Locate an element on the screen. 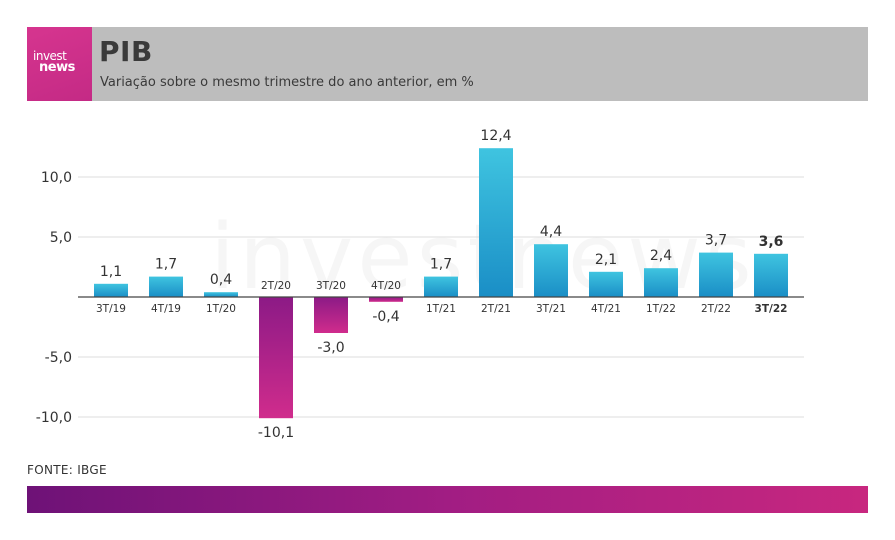  x-tick-label: 2T/22 is located at coordinates (716, 309).